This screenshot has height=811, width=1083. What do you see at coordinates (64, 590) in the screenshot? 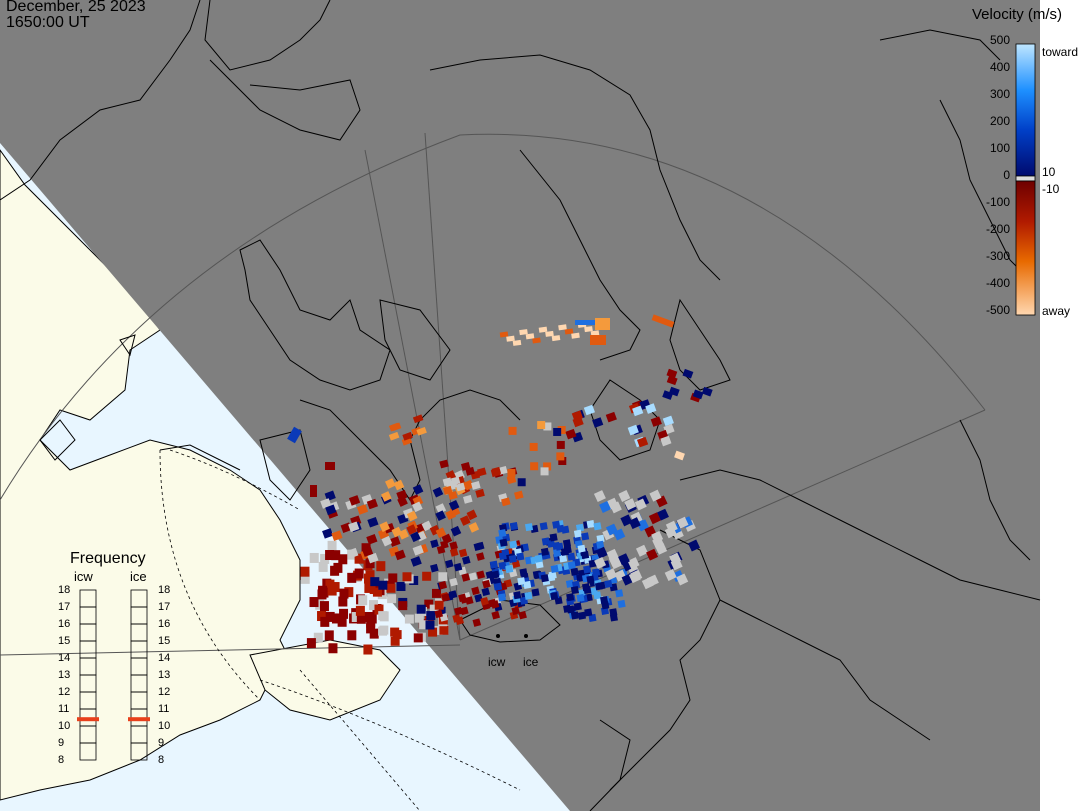
I see `frequency-number: 18` at bounding box center [64, 590].